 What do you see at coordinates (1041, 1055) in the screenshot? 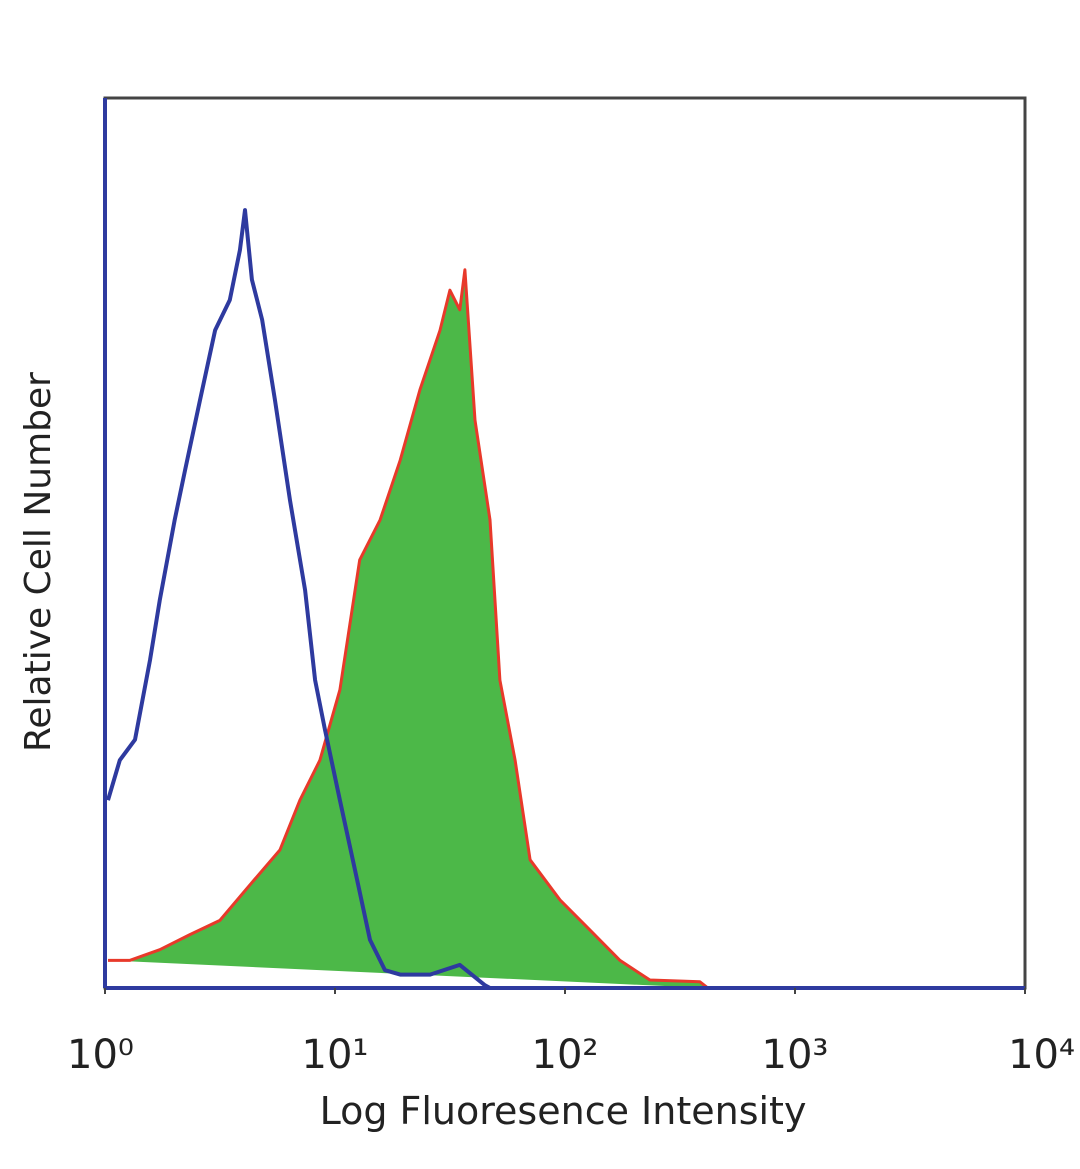
I see `x-tick-label: 10⁴` at bounding box center [1041, 1055].